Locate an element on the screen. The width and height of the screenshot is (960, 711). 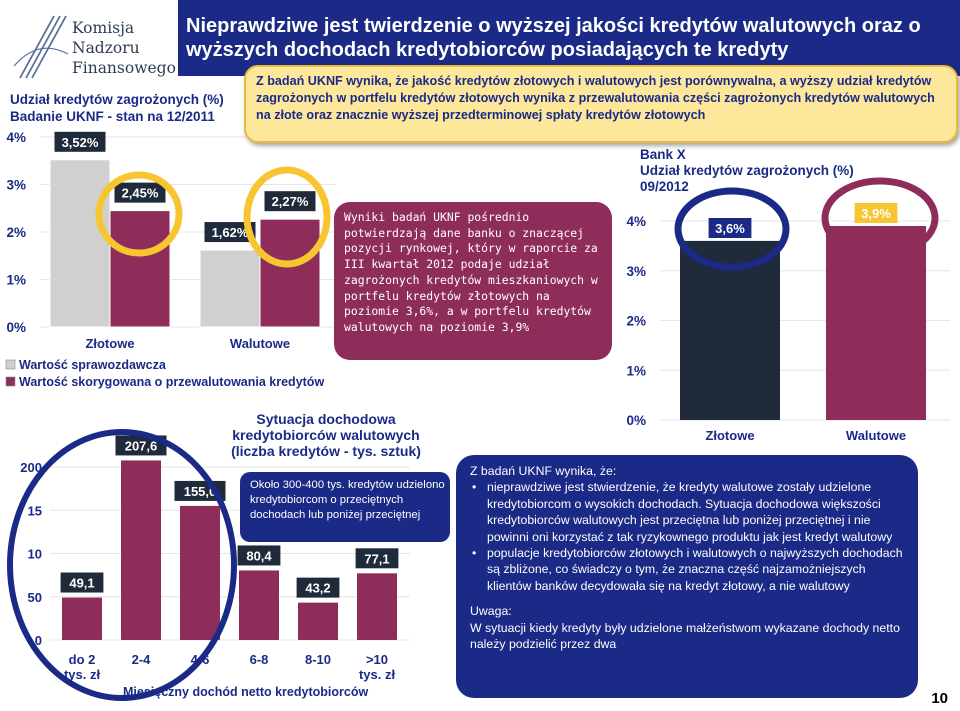
data-label: 80,4 is located at coordinates (259, 555).